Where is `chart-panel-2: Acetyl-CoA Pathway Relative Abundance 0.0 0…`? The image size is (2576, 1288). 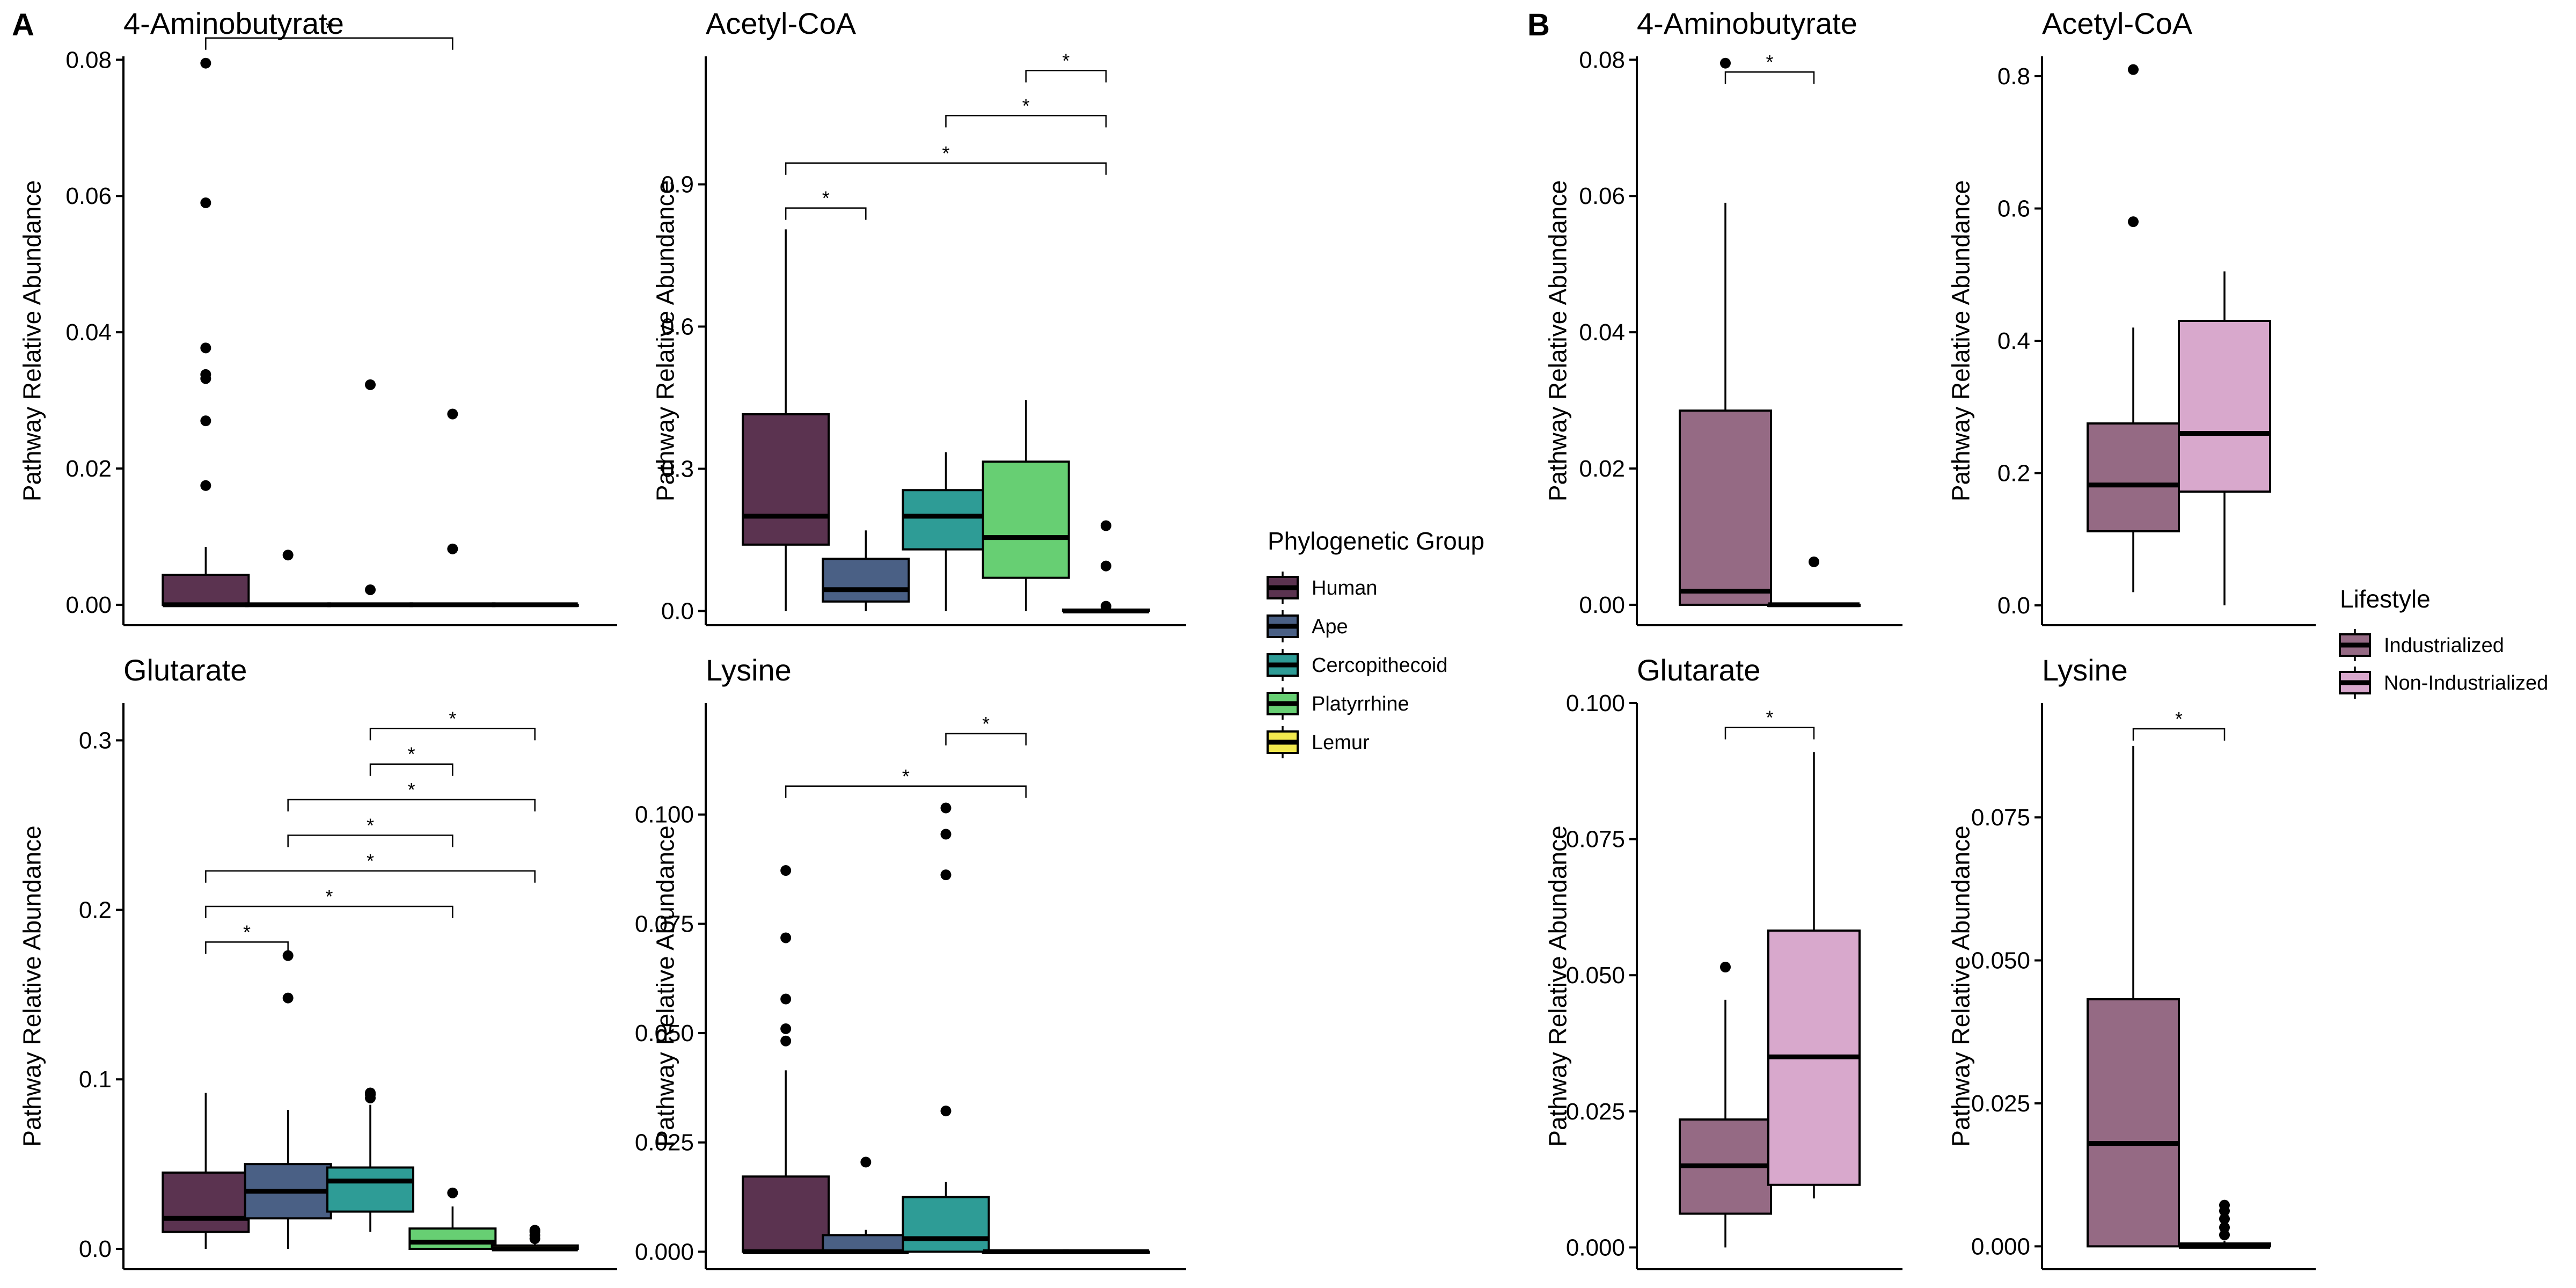 chart-panel-2: Acetyl-CoA Pathway Relative Abundance 0.0 0… is located at coordinates (919, 316).